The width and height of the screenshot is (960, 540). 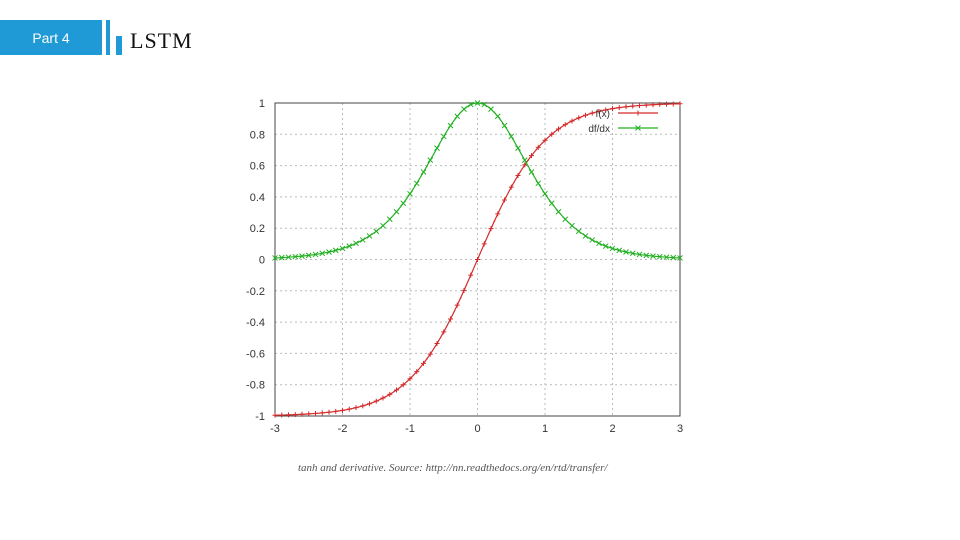 I want to click on y-tick-label: -0.6, so click(x=255, y=354).